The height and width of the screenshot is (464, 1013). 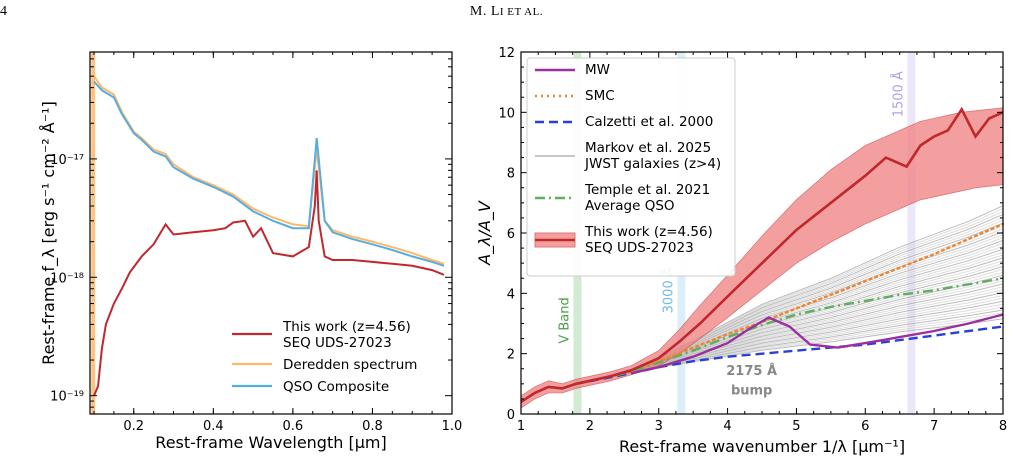 What do you see at coordinates (898, 94) in the screenshot?
I see `right-band-label-1500: 1500 Å` at bounding box center [898, 94].